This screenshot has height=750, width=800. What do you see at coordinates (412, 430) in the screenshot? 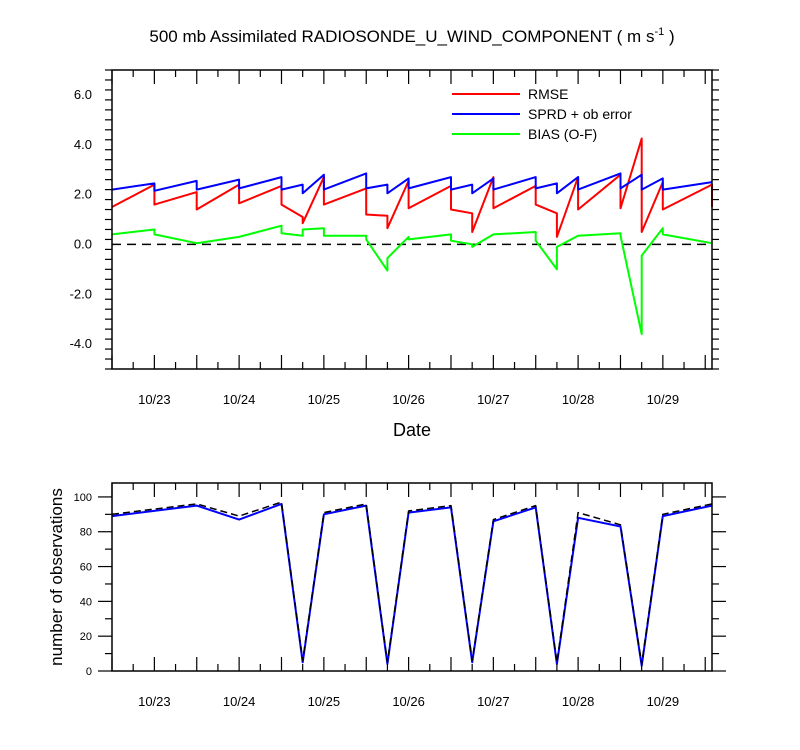
I see `x-axis-label: Date` at bounding box center [412, 430].